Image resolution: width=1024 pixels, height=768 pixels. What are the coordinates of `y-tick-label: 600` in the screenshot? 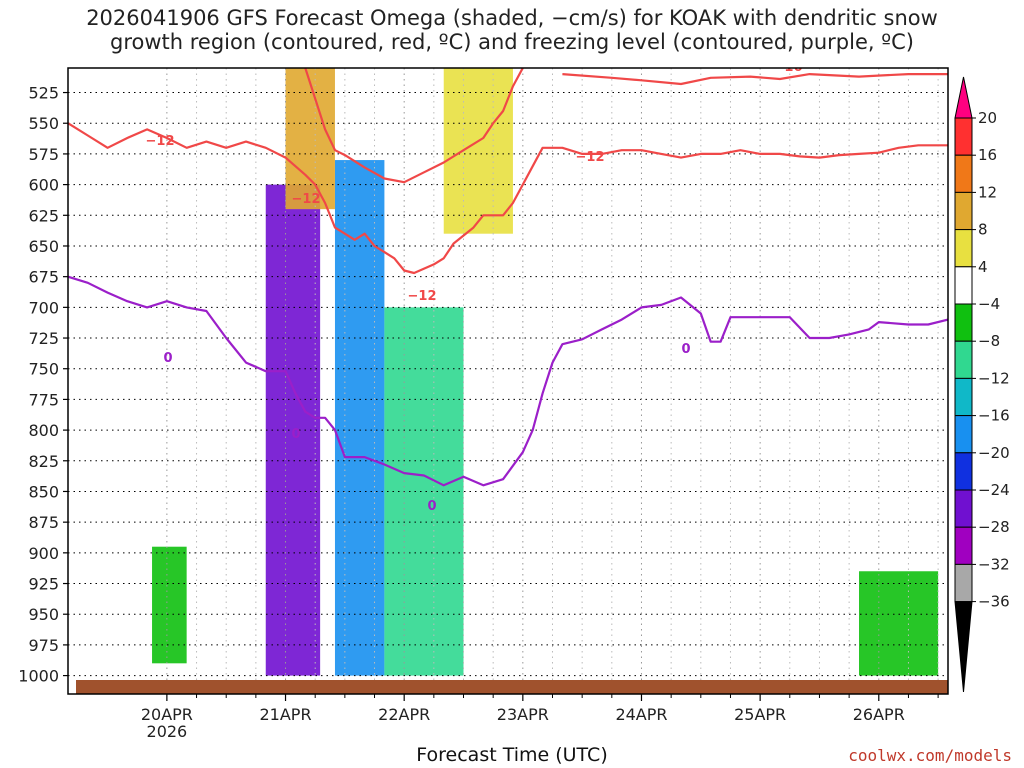 It's located at (43, 185).